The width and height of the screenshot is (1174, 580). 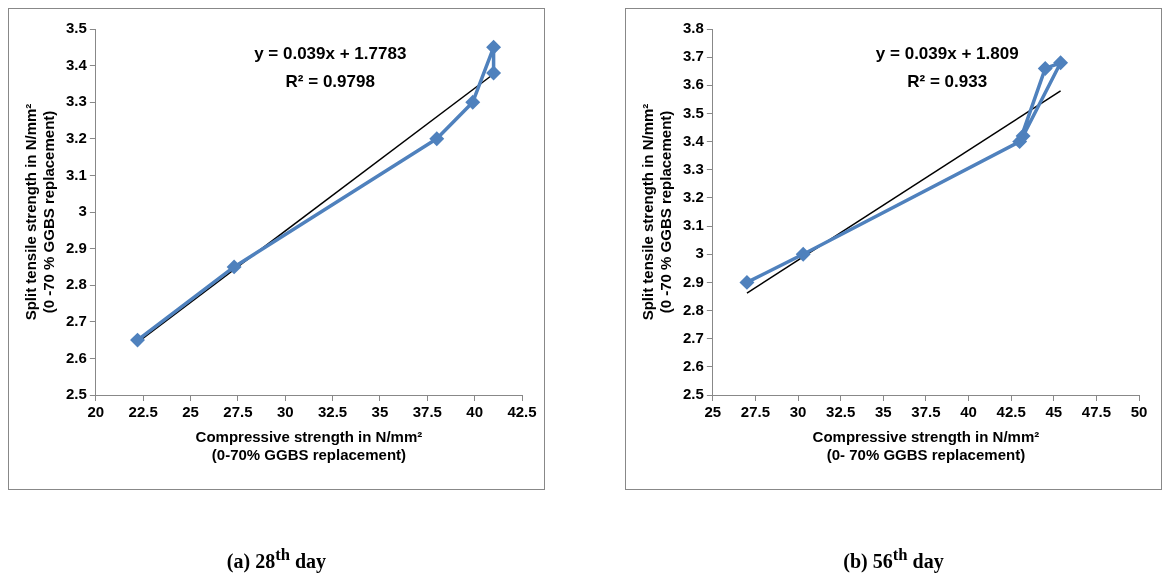 What do you see at coordinates (330, 67) in the screenshot?
I see `annotation: y = 0.039x + 1.7783 R² = 0.9798` at bounding box center [330, 67].